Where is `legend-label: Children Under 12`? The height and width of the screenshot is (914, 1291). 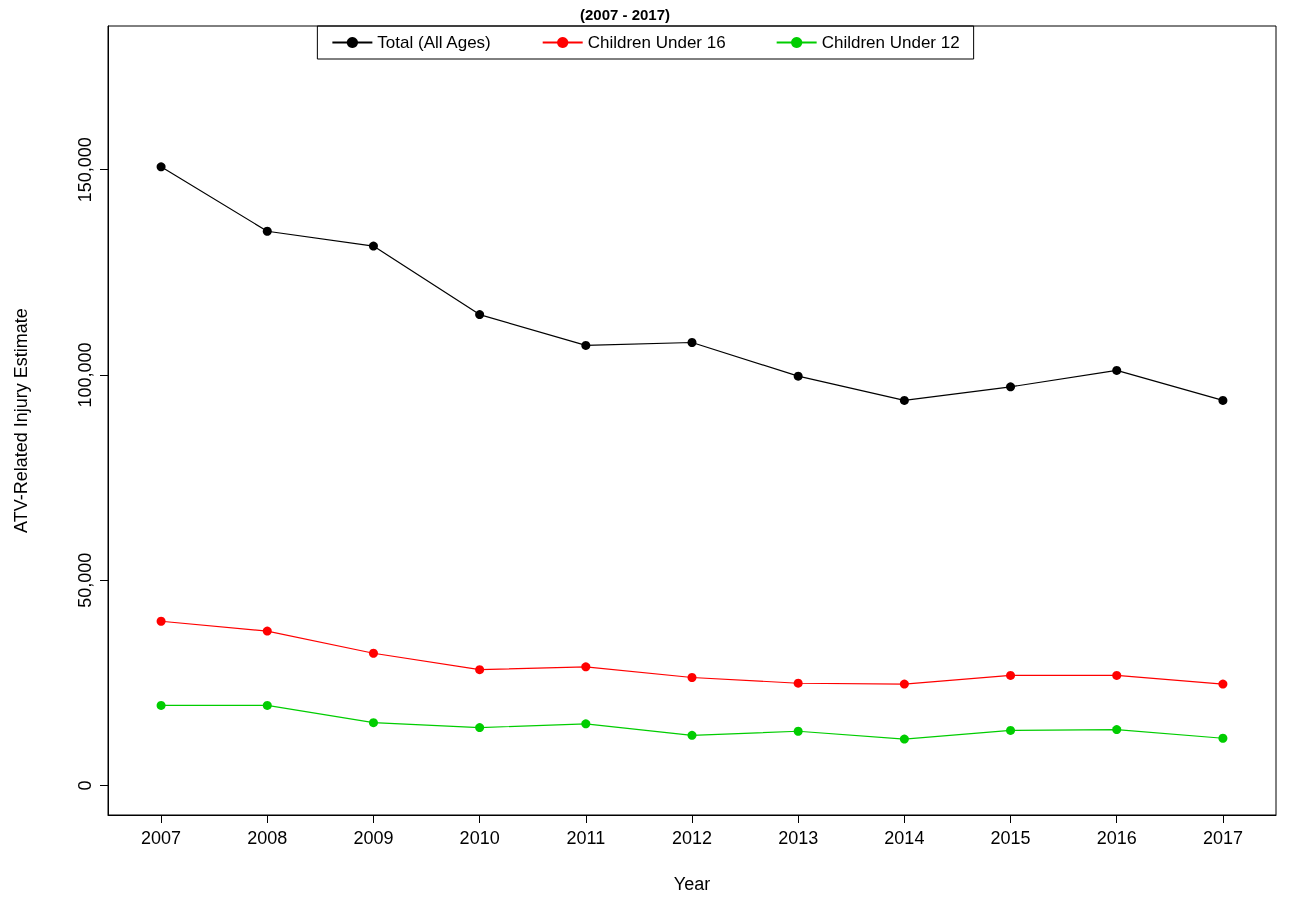 legend-label: Children Under 12 is located at coordinates (890, 42).